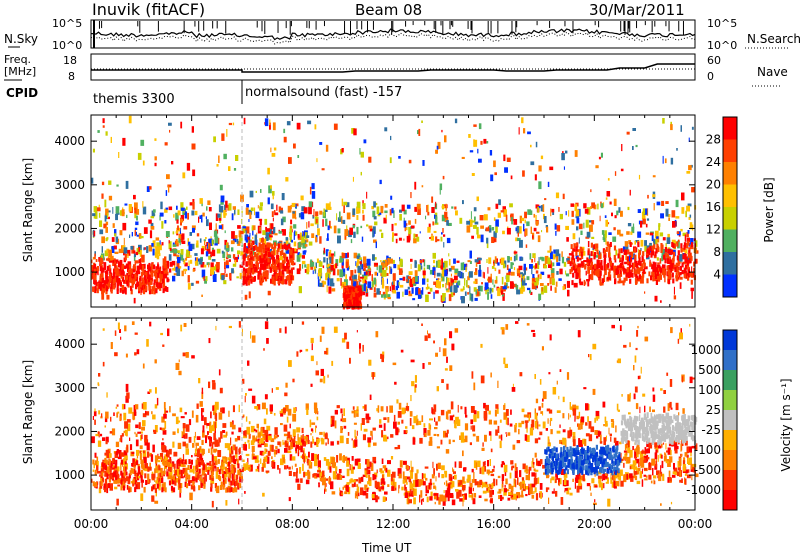  What do you see at coordinates (393, 68) in the screenshot?
I see `frequency-line` at bounding box center [393, 68].